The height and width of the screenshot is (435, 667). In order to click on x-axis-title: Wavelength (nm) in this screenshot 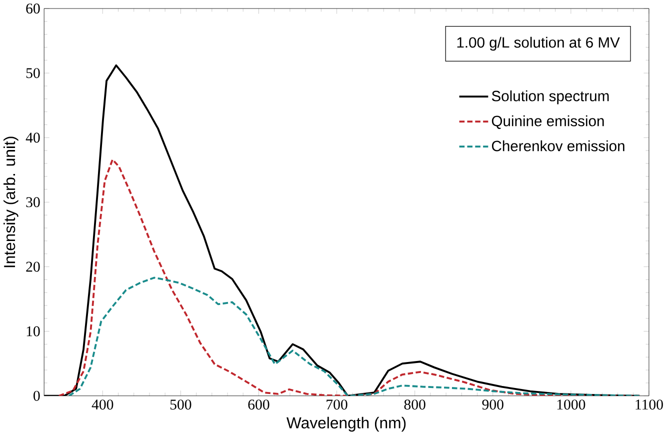, I will do `click(346, 424)`.